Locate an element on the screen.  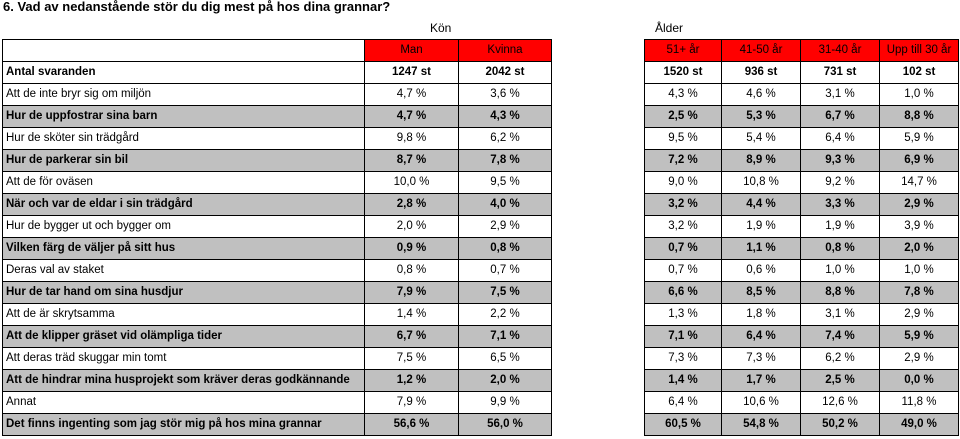
cell-kvinna: 6,5 % is located at coordinates (505, 358).